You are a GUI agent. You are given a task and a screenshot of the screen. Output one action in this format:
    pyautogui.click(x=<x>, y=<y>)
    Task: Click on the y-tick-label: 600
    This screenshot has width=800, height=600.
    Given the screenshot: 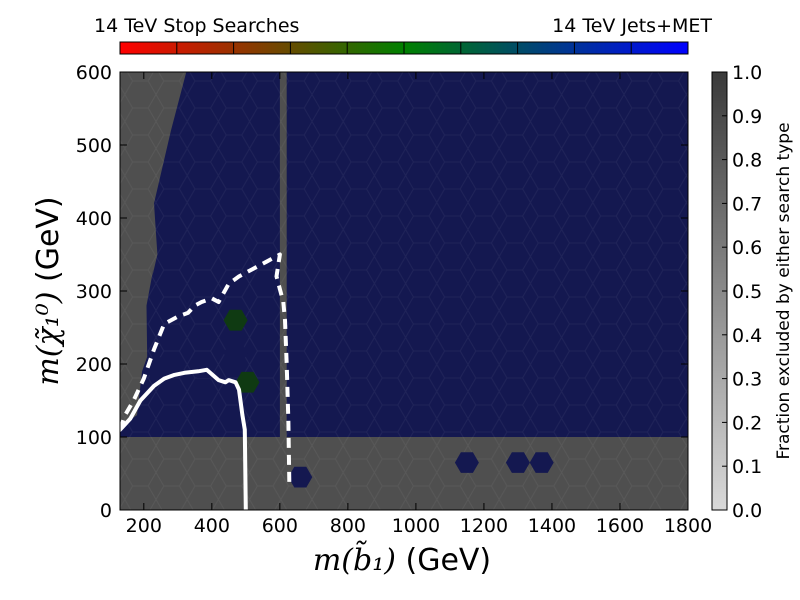 What is the action you would take?
    pyautogui.click(x=94, y=73)
    